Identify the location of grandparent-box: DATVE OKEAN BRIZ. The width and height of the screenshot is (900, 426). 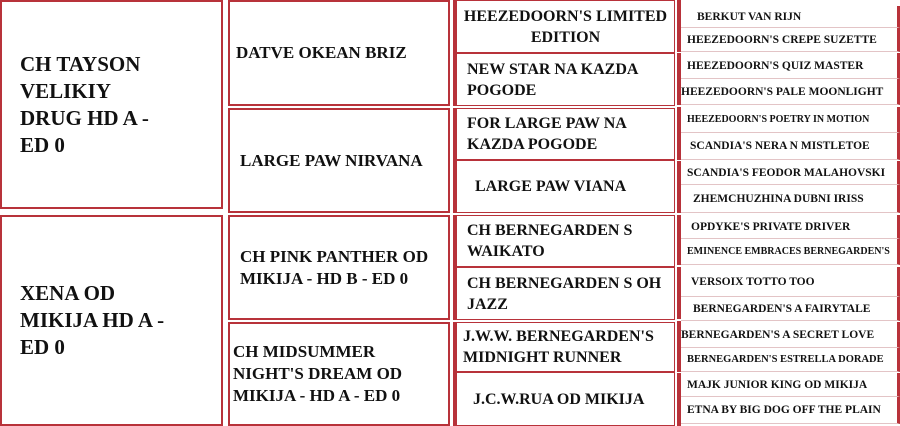
(339, 53).